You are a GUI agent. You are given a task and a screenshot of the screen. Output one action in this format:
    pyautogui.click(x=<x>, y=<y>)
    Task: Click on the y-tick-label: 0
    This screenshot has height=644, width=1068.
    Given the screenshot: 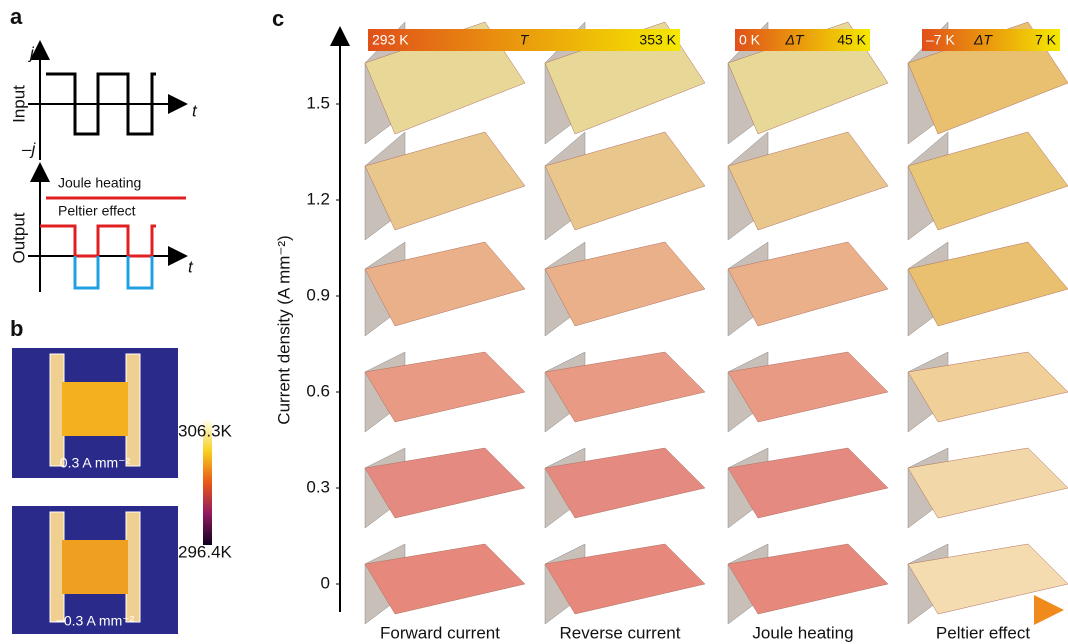 What is the action you would take?
    pyautogui.click(x=325, y=582)
    